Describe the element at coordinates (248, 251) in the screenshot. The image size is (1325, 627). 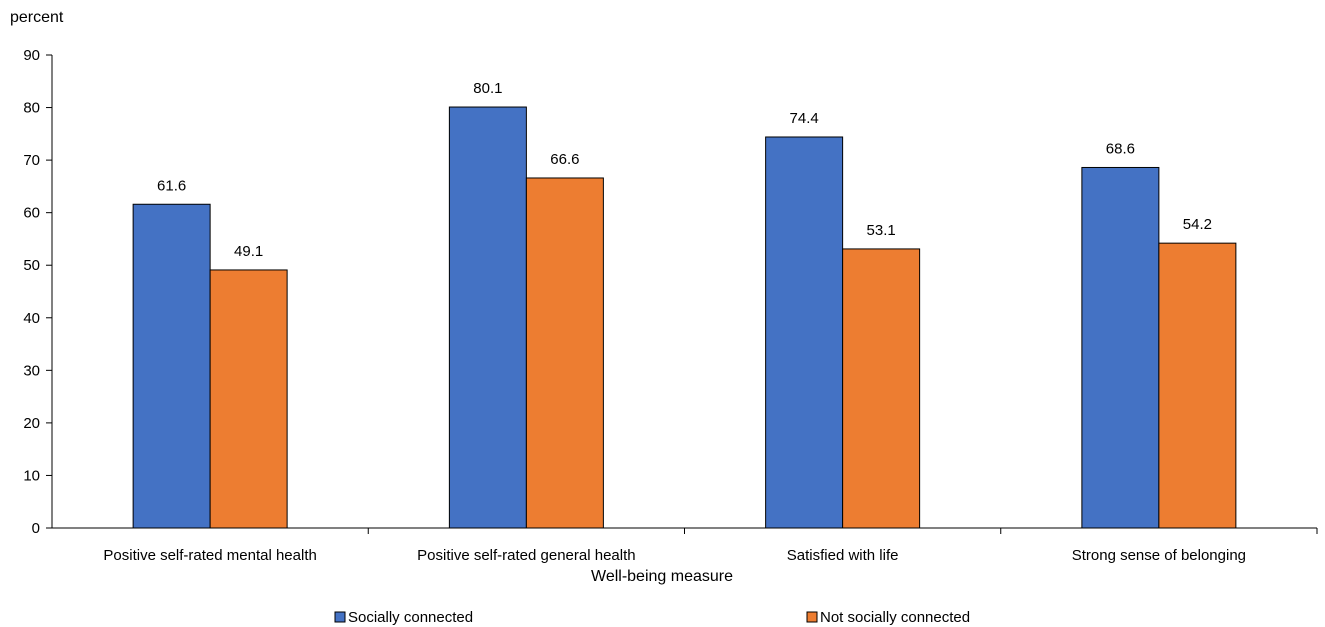
I see `data-label: 49.1` at that location.